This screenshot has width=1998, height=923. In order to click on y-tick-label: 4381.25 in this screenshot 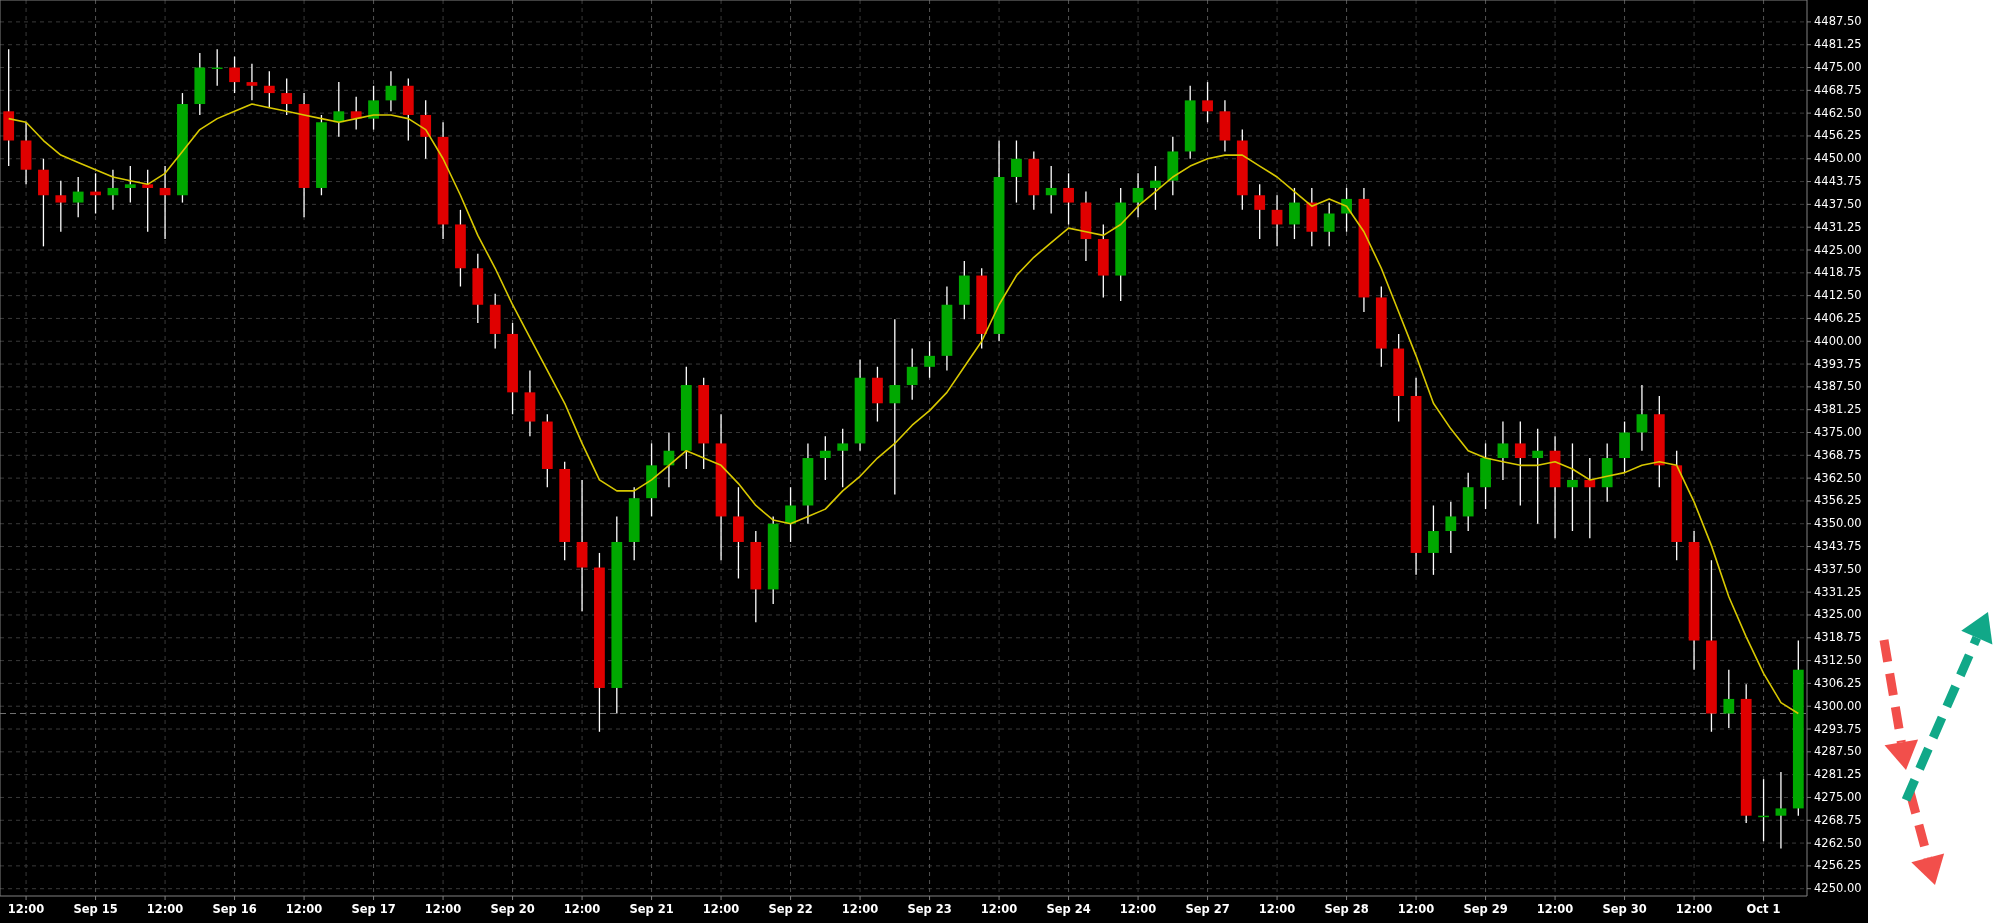, I will do `click(1838, 409)`.